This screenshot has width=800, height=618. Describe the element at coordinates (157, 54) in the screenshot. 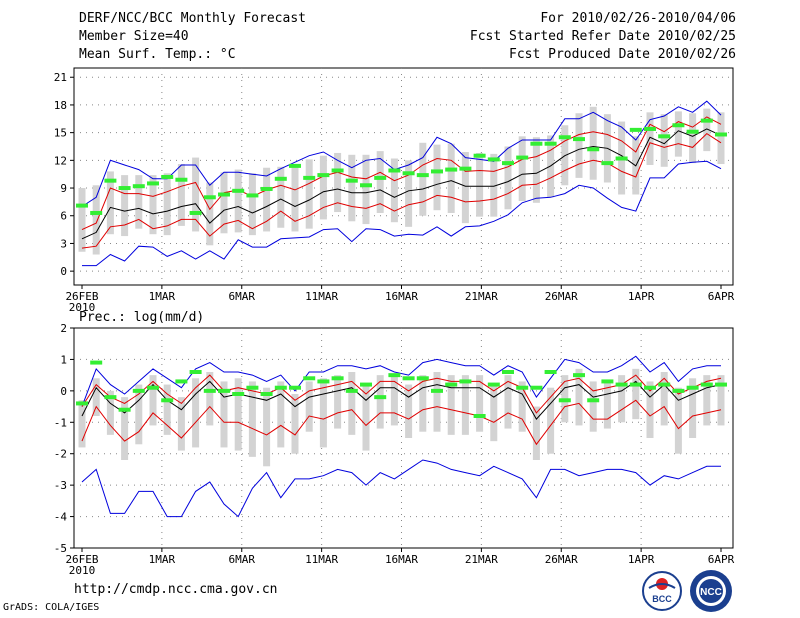

I see `variable-label: Mean Surf. Temp.: °C` at that location.